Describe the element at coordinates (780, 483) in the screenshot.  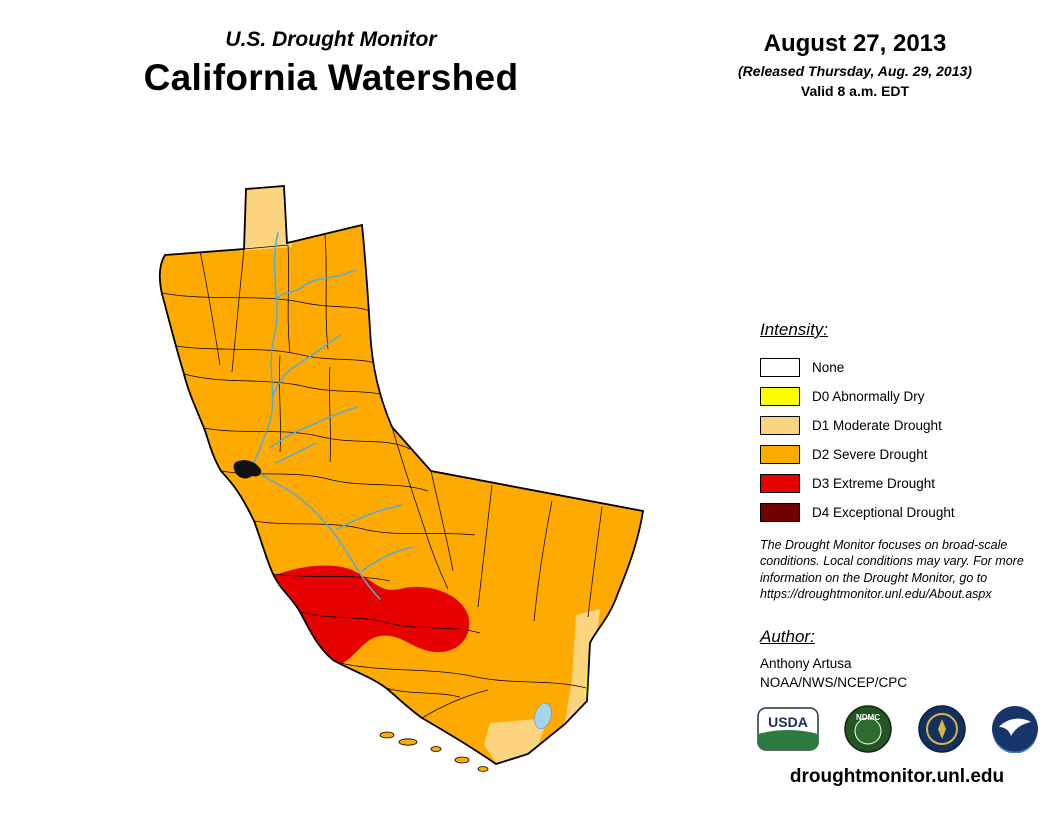
I see `legend-swatch-d3` at that location.